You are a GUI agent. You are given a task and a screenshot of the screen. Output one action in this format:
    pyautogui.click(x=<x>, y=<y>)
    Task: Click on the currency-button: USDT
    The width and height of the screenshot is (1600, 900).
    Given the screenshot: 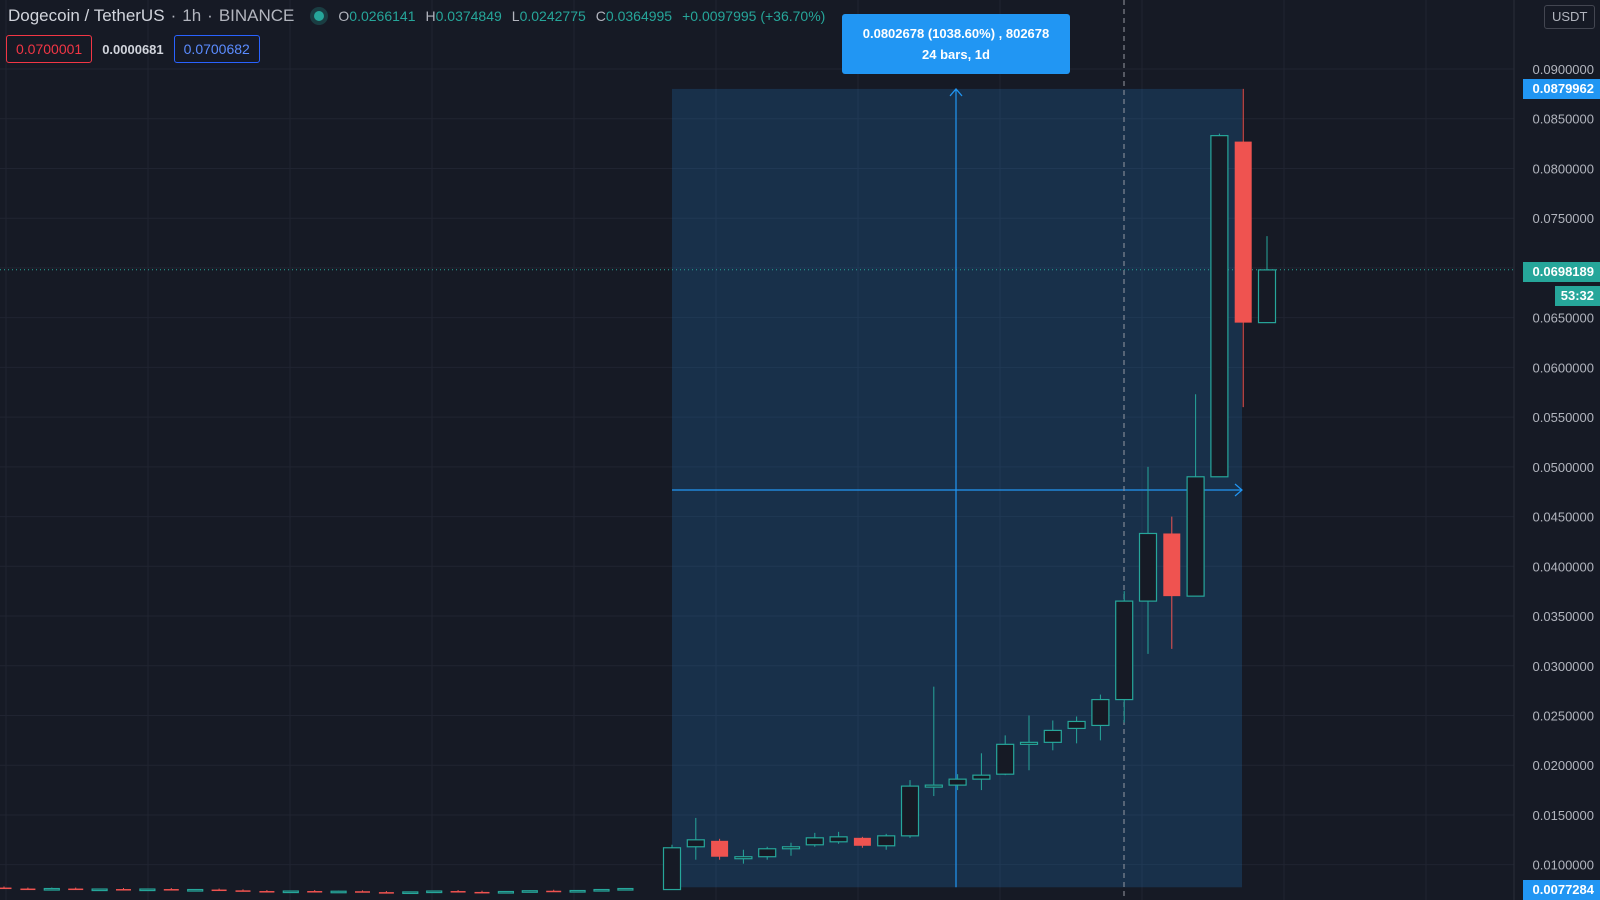 What is the action you would take?
    pyautogui.click(x=1570, y=17)
    